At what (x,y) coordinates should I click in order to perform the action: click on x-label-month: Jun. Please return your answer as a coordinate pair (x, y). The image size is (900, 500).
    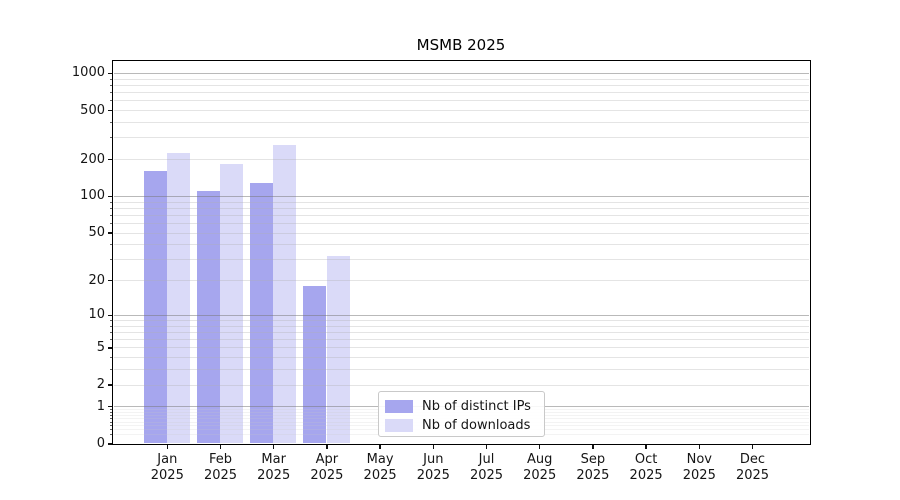
    Looking at the image, I should click on (433, 459).